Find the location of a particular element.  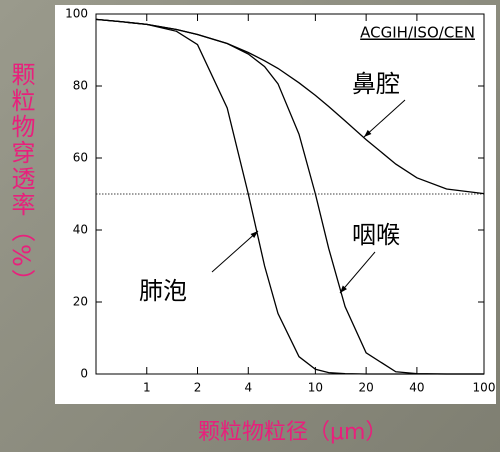

y-tick-label: 0 is located at coordinates (84, 374).